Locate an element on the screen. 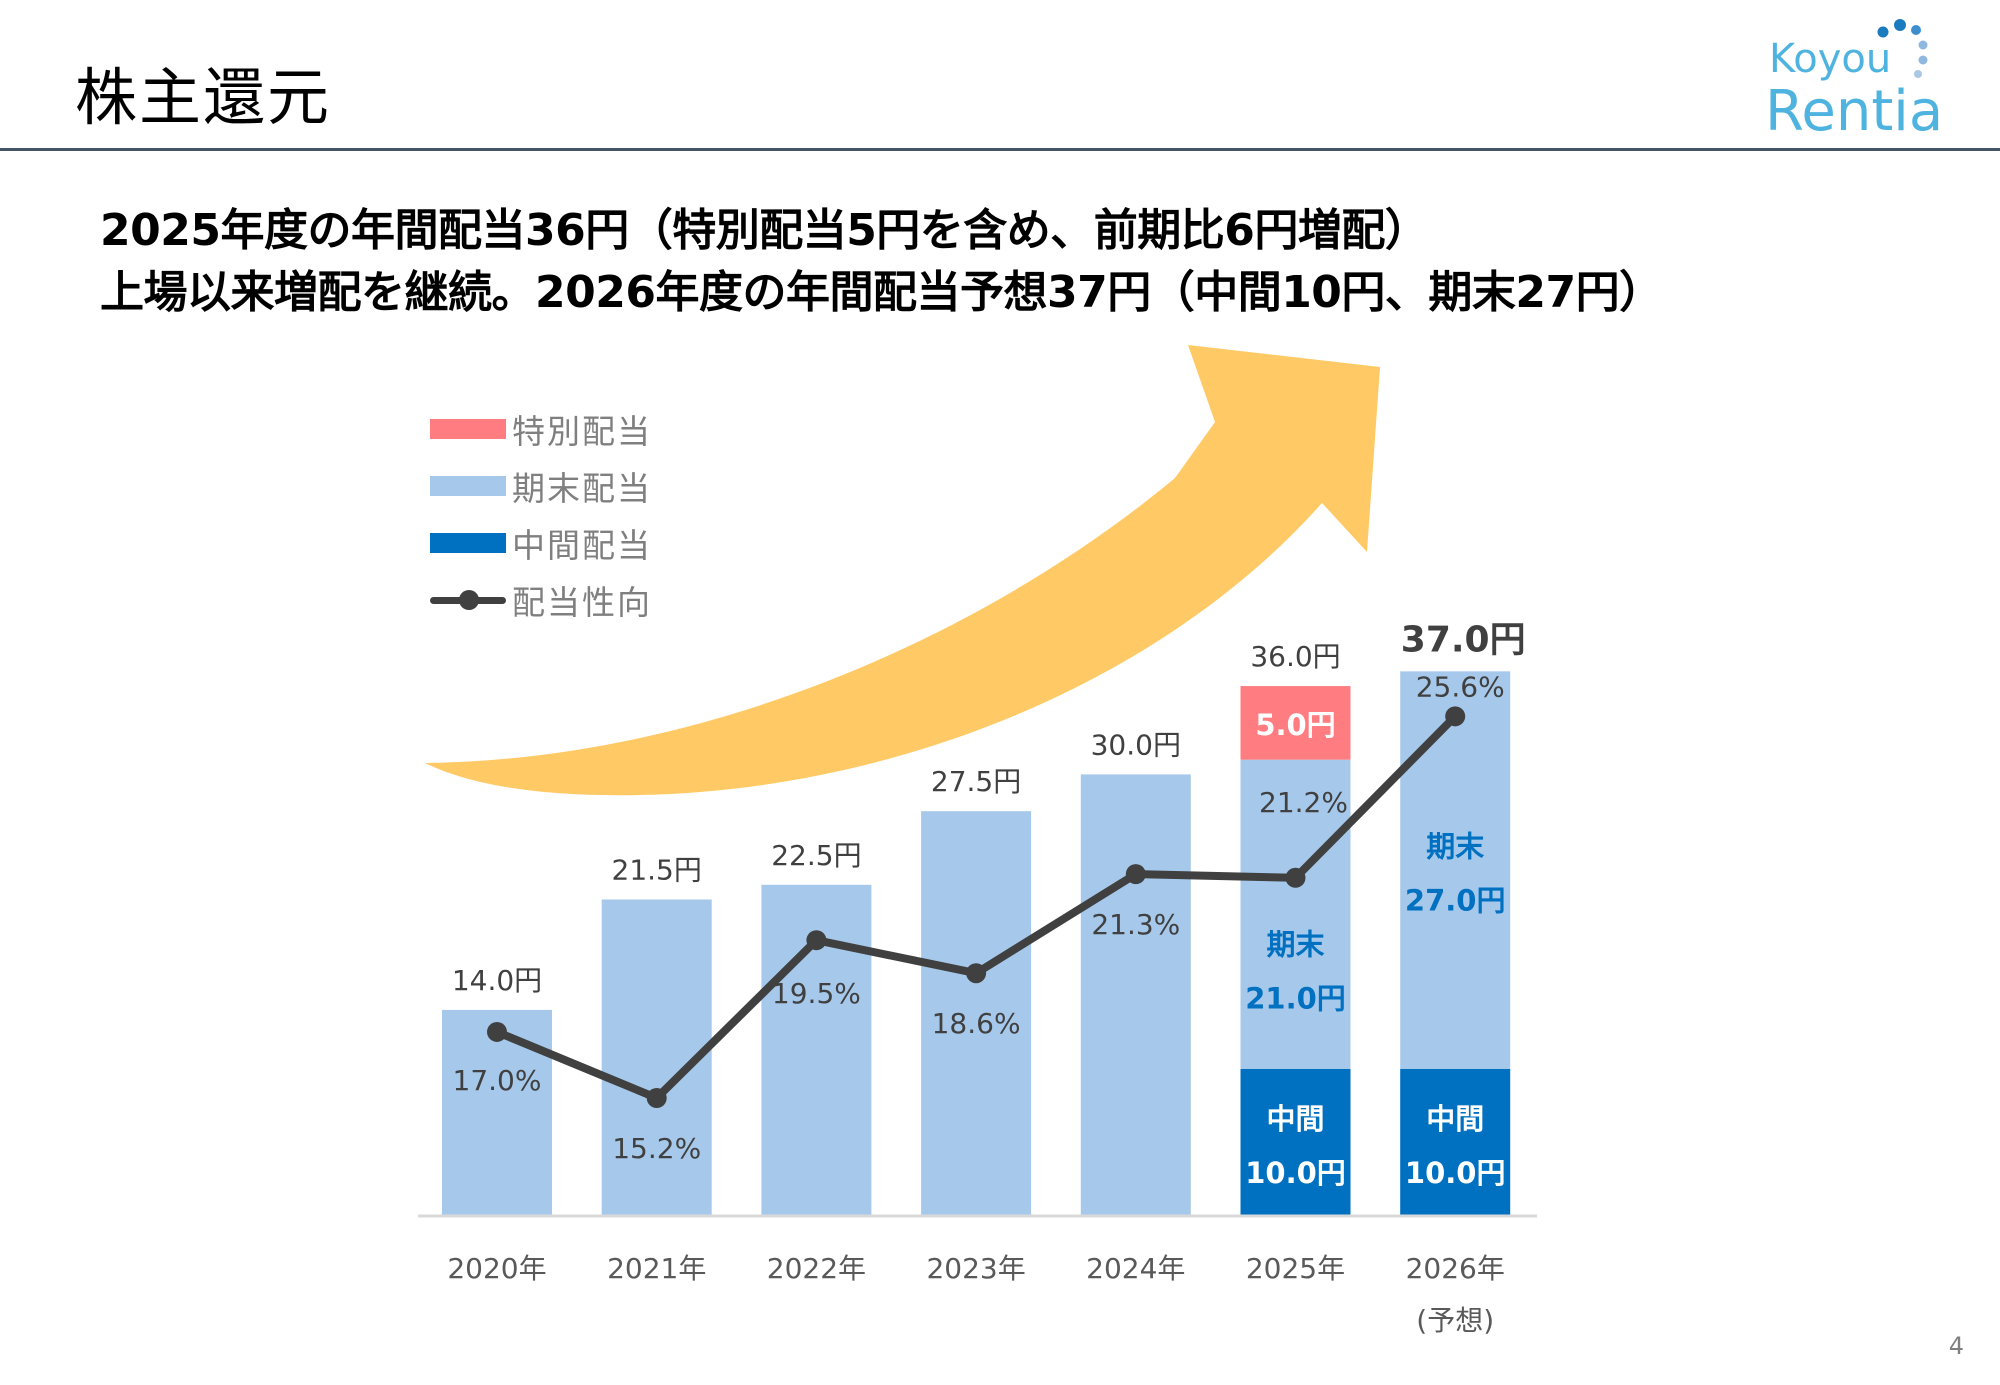  company-logo: Koyou Rentia is located at coordinates (1854, 80).